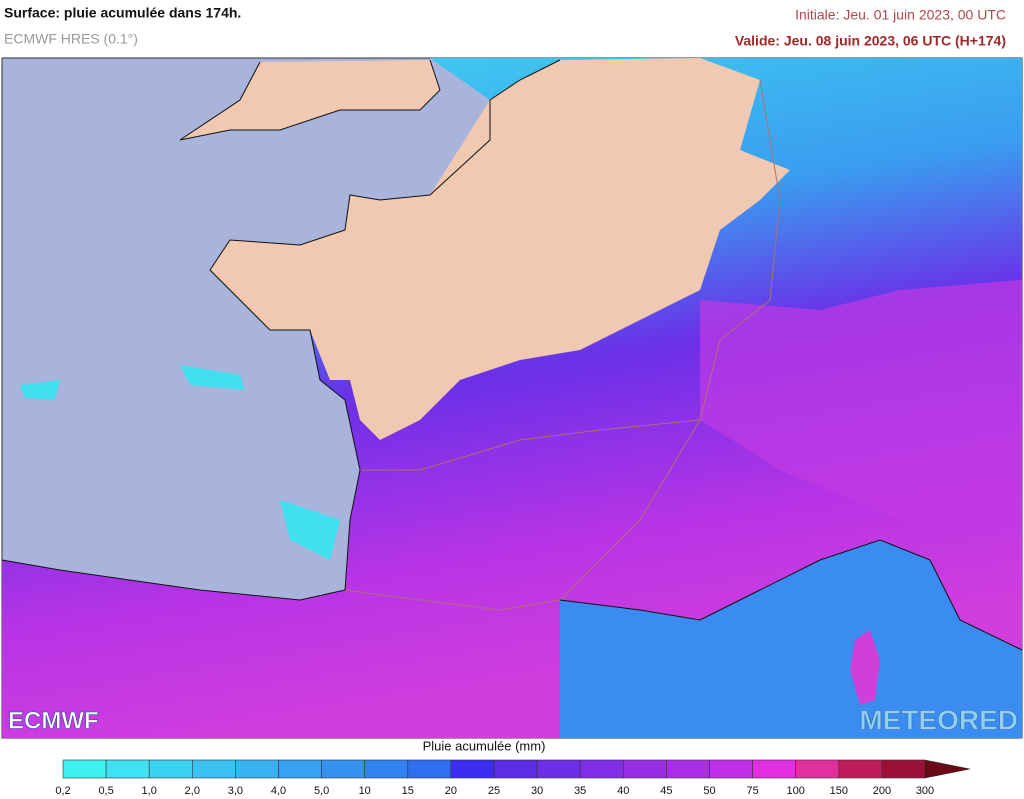 The height and width of the screenshot is (799, 1024). I want to click on legend-label: 20, so click(451, 791).